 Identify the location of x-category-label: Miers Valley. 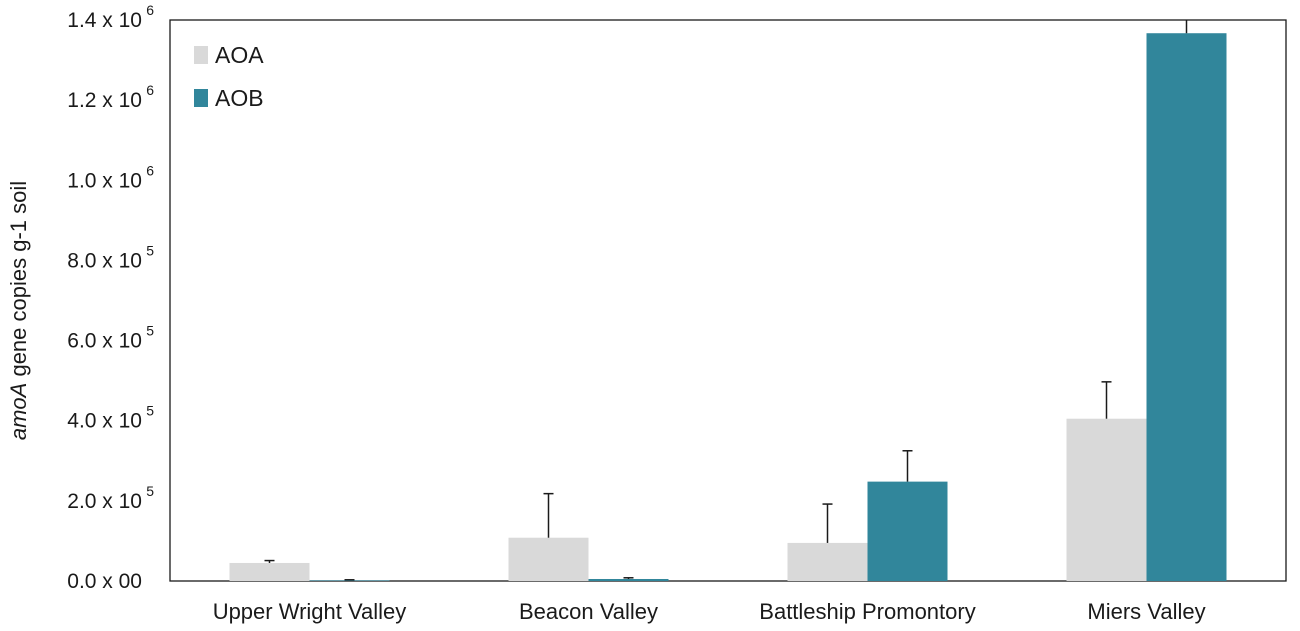
(1146, 611).